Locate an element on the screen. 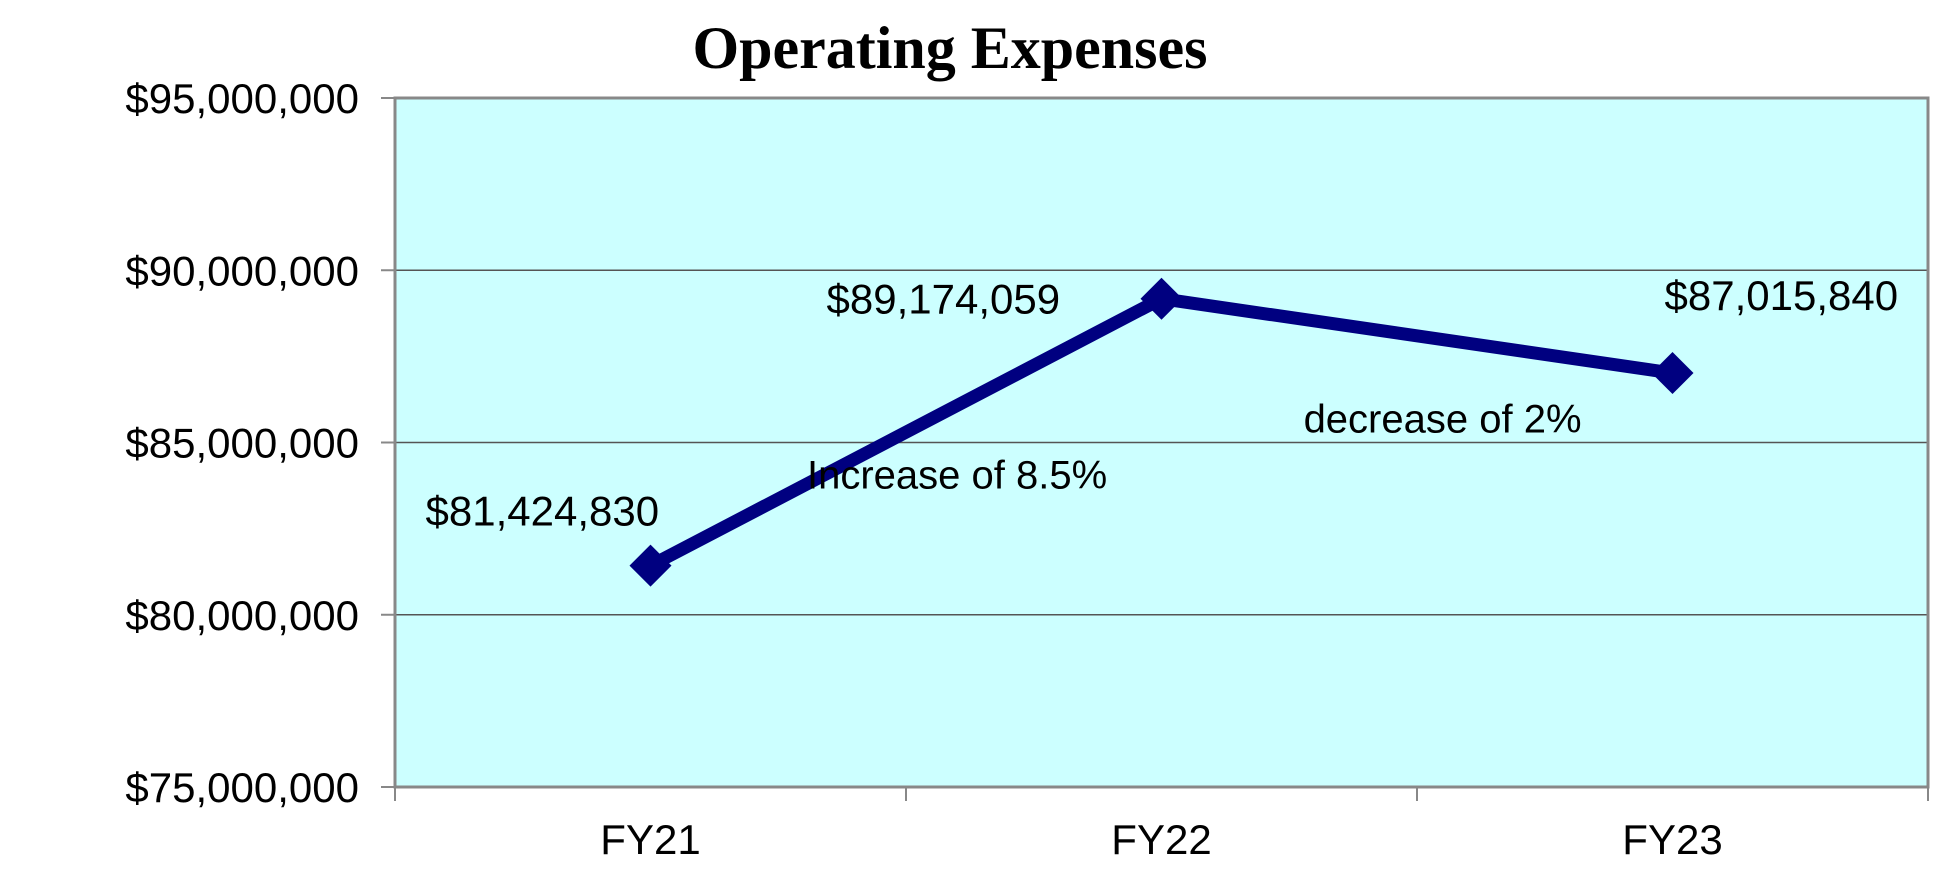  annotation: decrease of 2% is located at coordinates (1443, 420).